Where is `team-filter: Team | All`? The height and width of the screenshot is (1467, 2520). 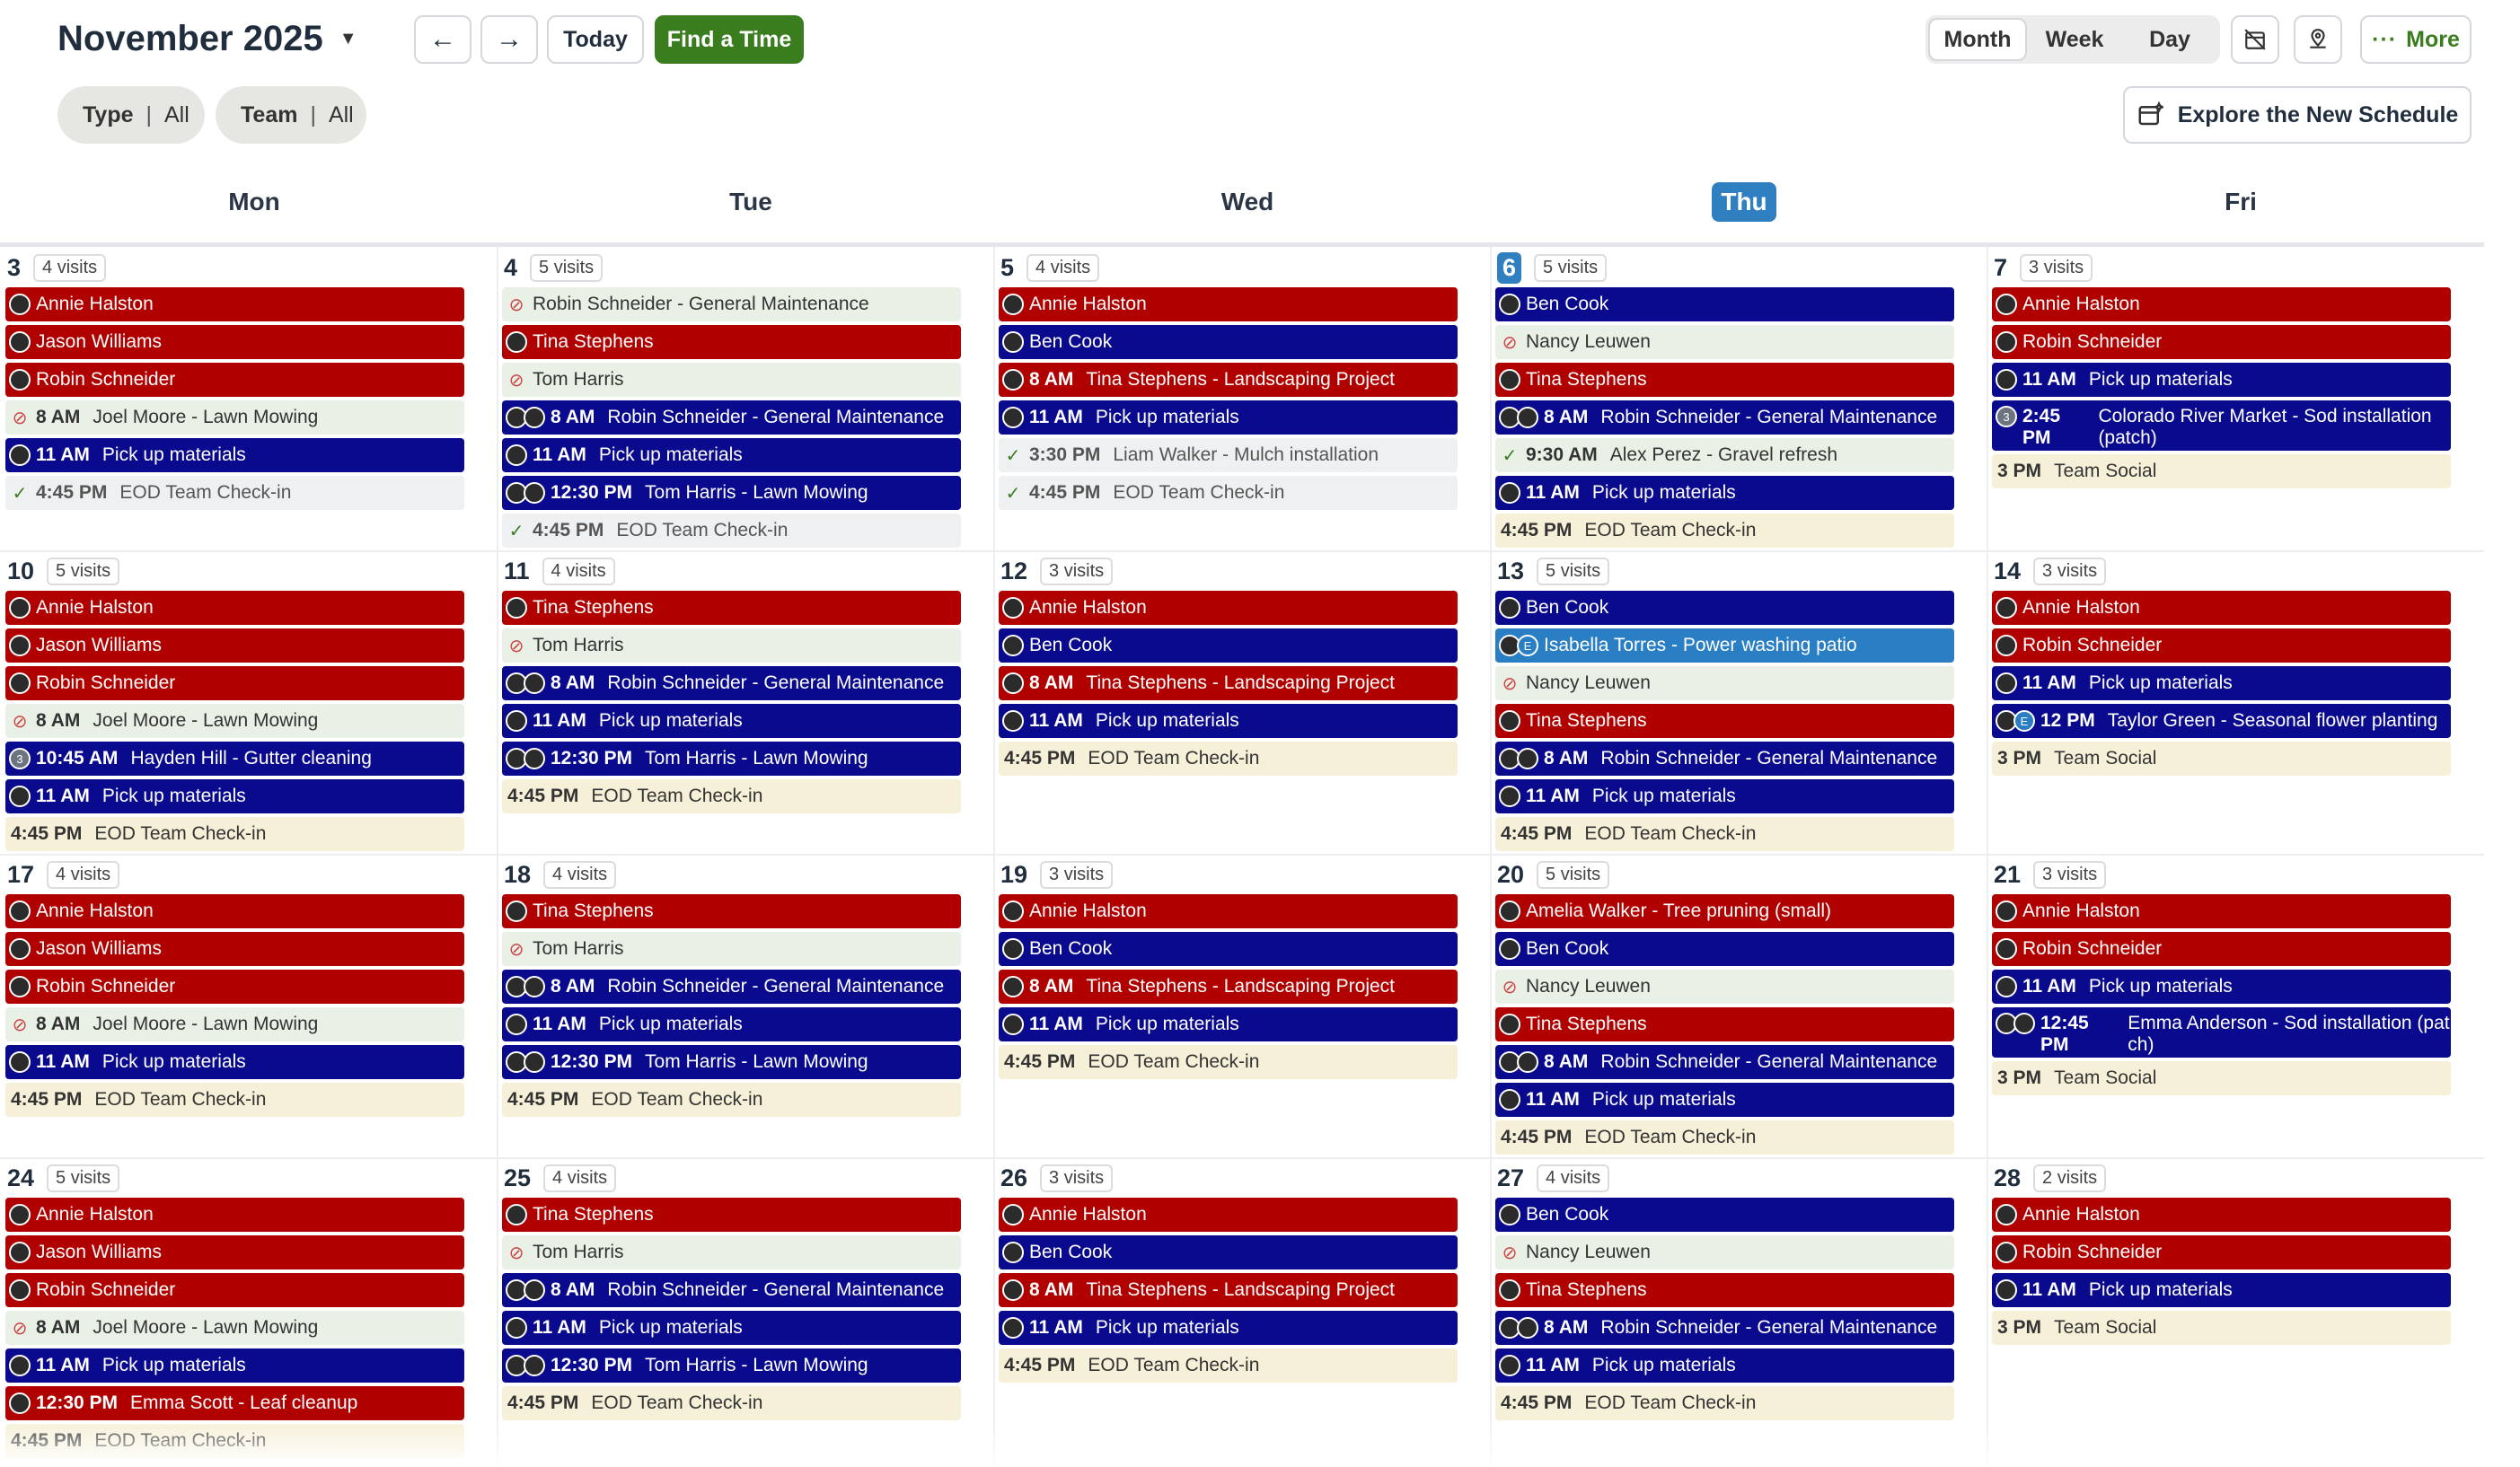
team-filter: Team | All is located at coordinates (291, 115).